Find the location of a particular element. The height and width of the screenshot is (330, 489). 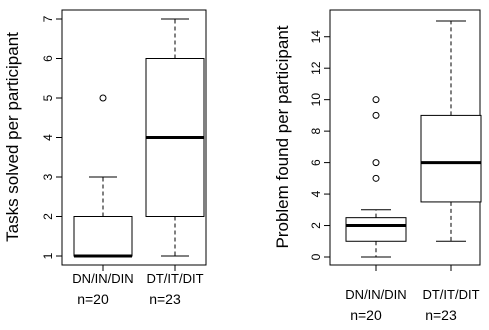

y-tick-label: 10 is located at coordinates (316, 100).